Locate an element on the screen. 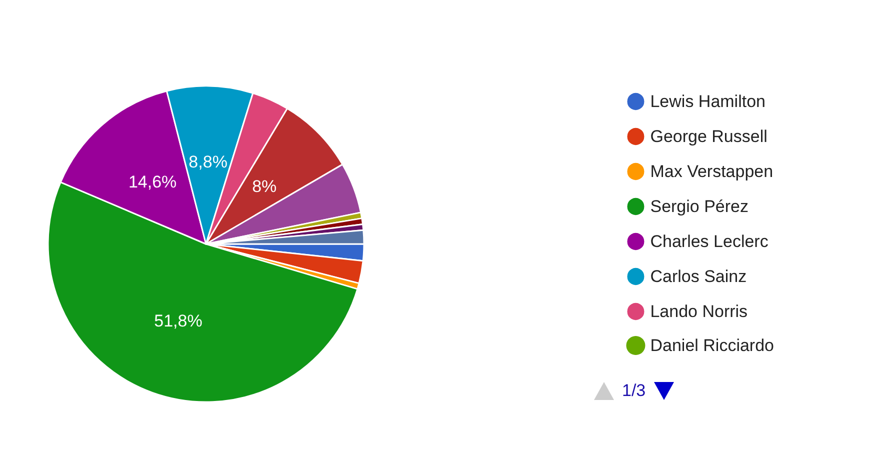 This screenshot has width=889, height=453. legend-label: George Russell is located at coordinates (709, 136).